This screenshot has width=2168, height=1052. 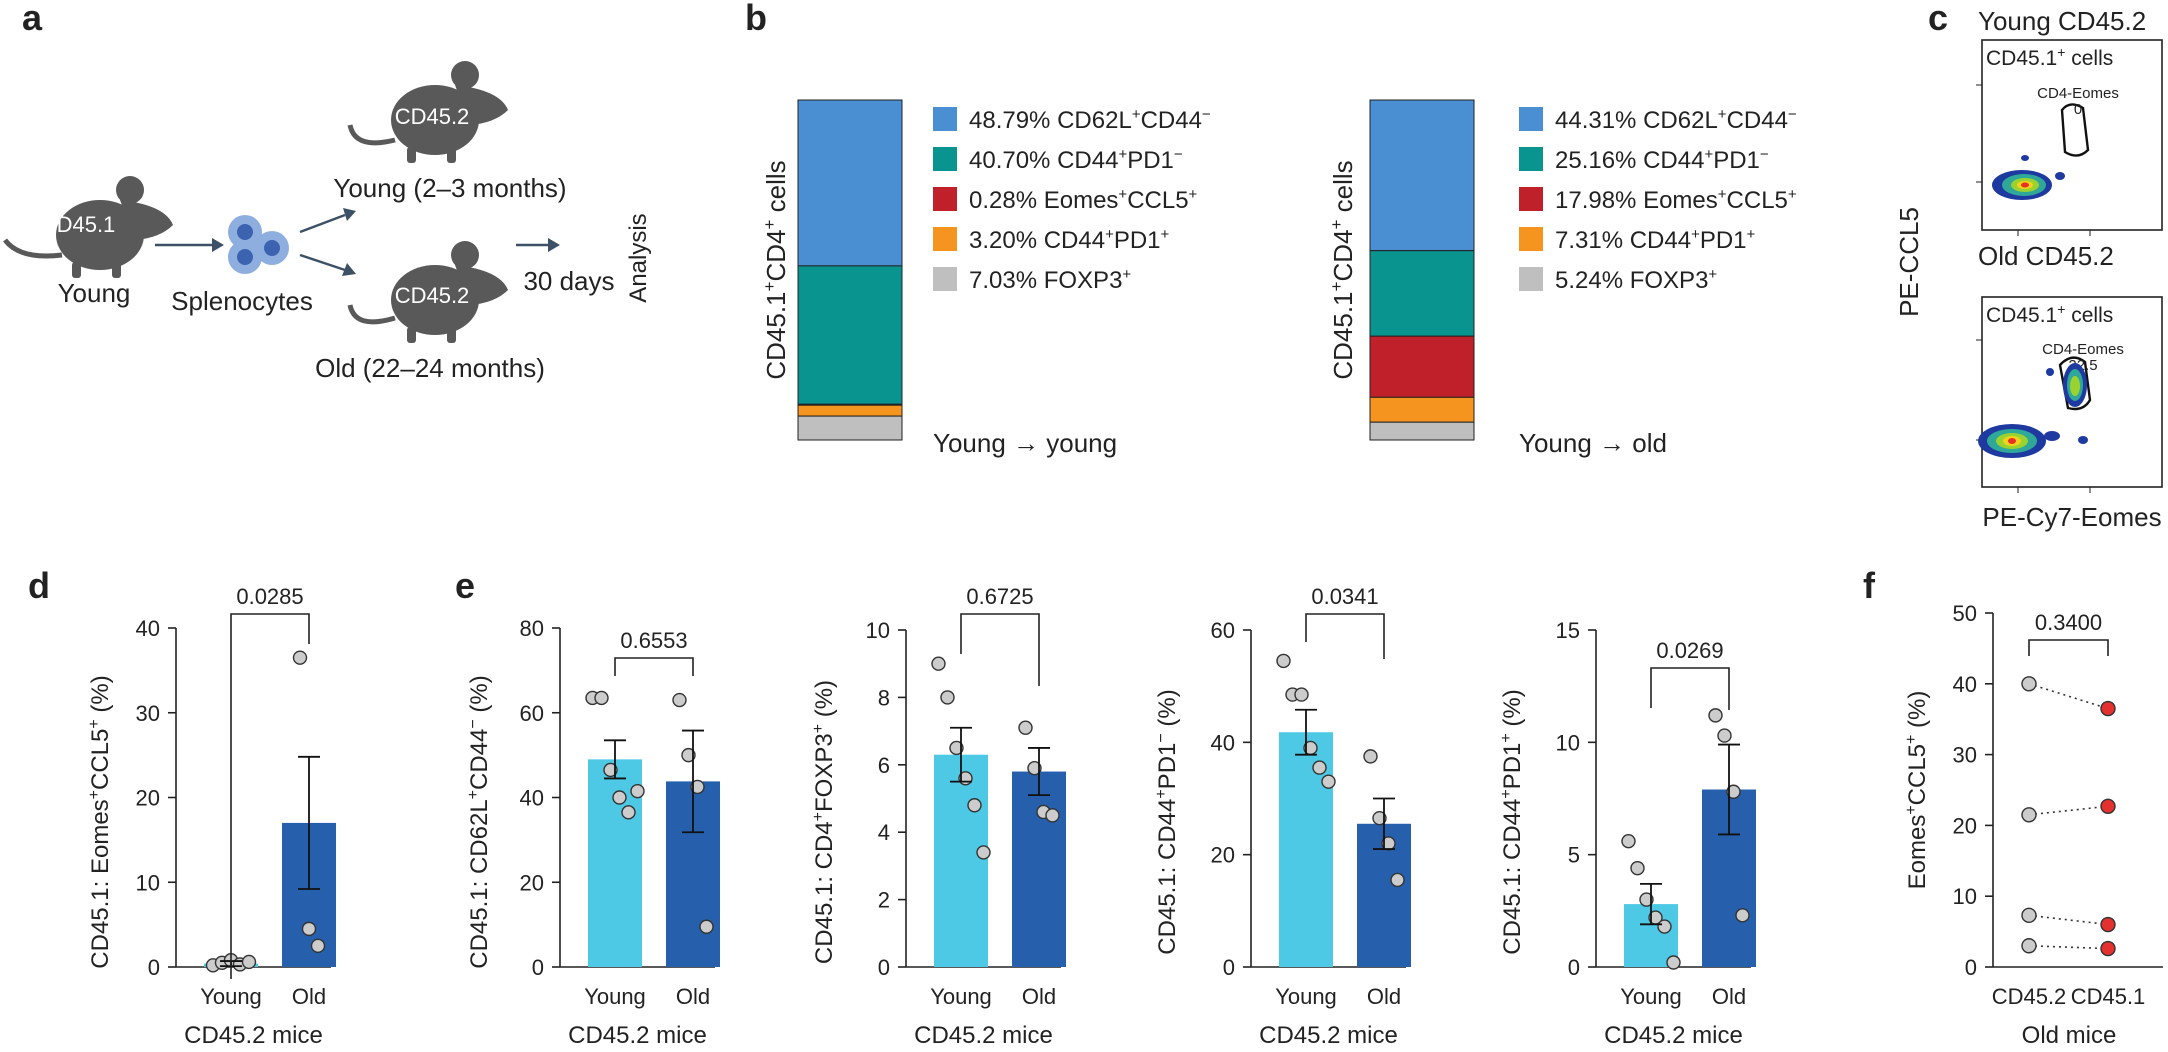 What do you see at coordinates (1343, 256) in the screenshot?
I see `stack-ylabel-part: CD4` at bounding box center [1343, 256].